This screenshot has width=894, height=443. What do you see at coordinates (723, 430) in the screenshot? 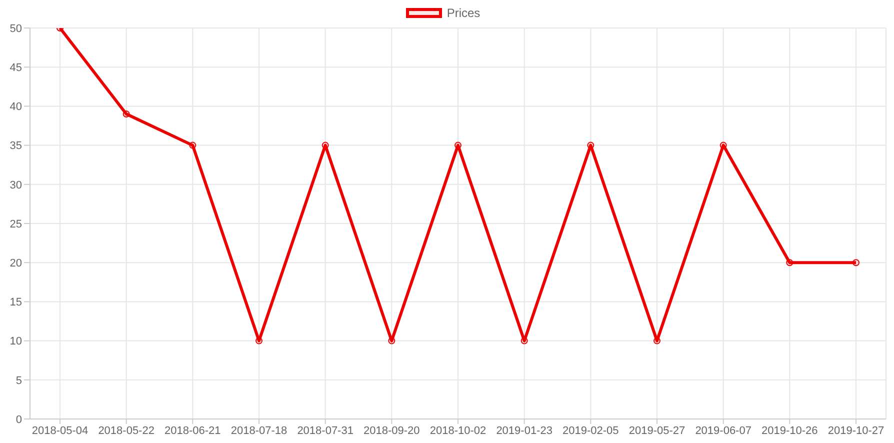
I see `x-tick-label: 2019-06-07` at bounding box center [723, 430].